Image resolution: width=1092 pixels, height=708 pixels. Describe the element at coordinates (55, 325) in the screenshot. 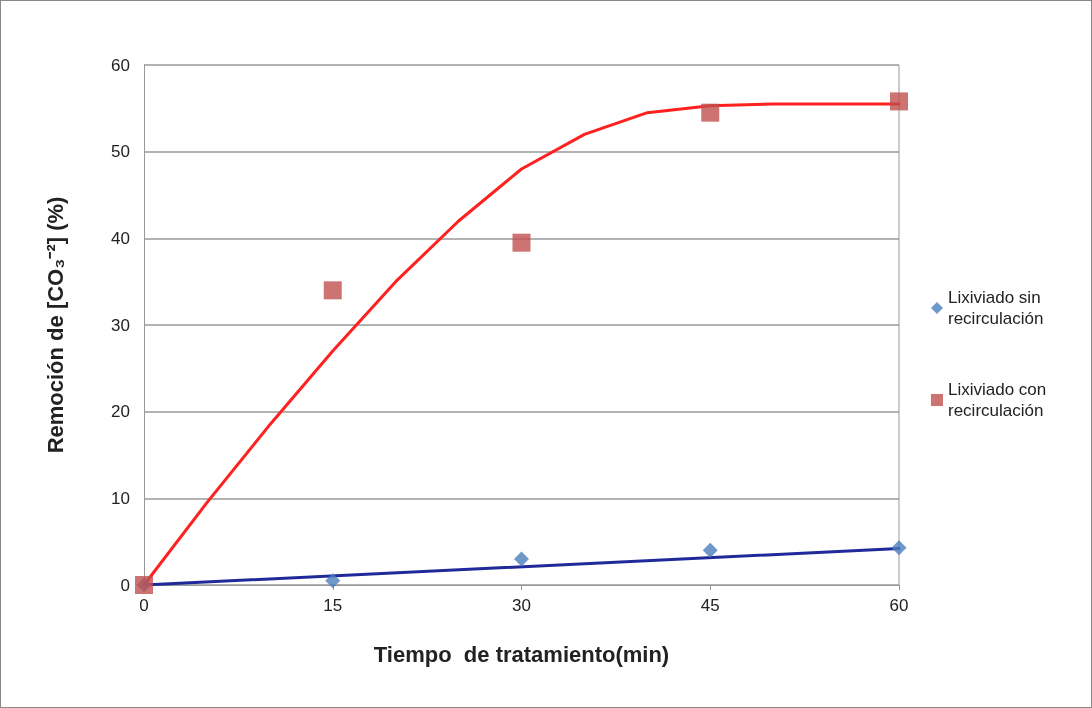

I see `y-axis-title: Remoción de [CO₃⁻²] (%)` at that location.